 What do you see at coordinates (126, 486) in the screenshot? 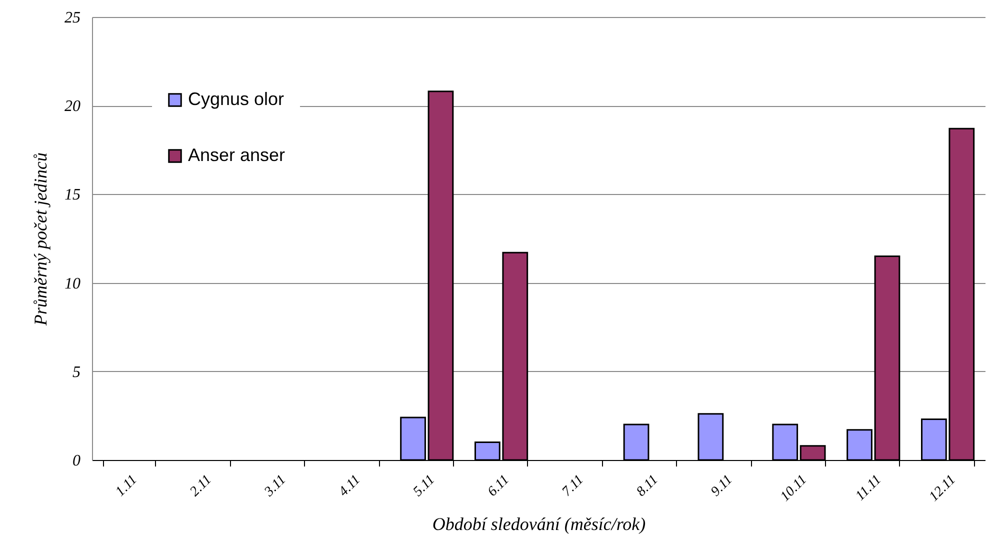
I see `x-tick-label: 1.11` at bounding box center [126, 486].